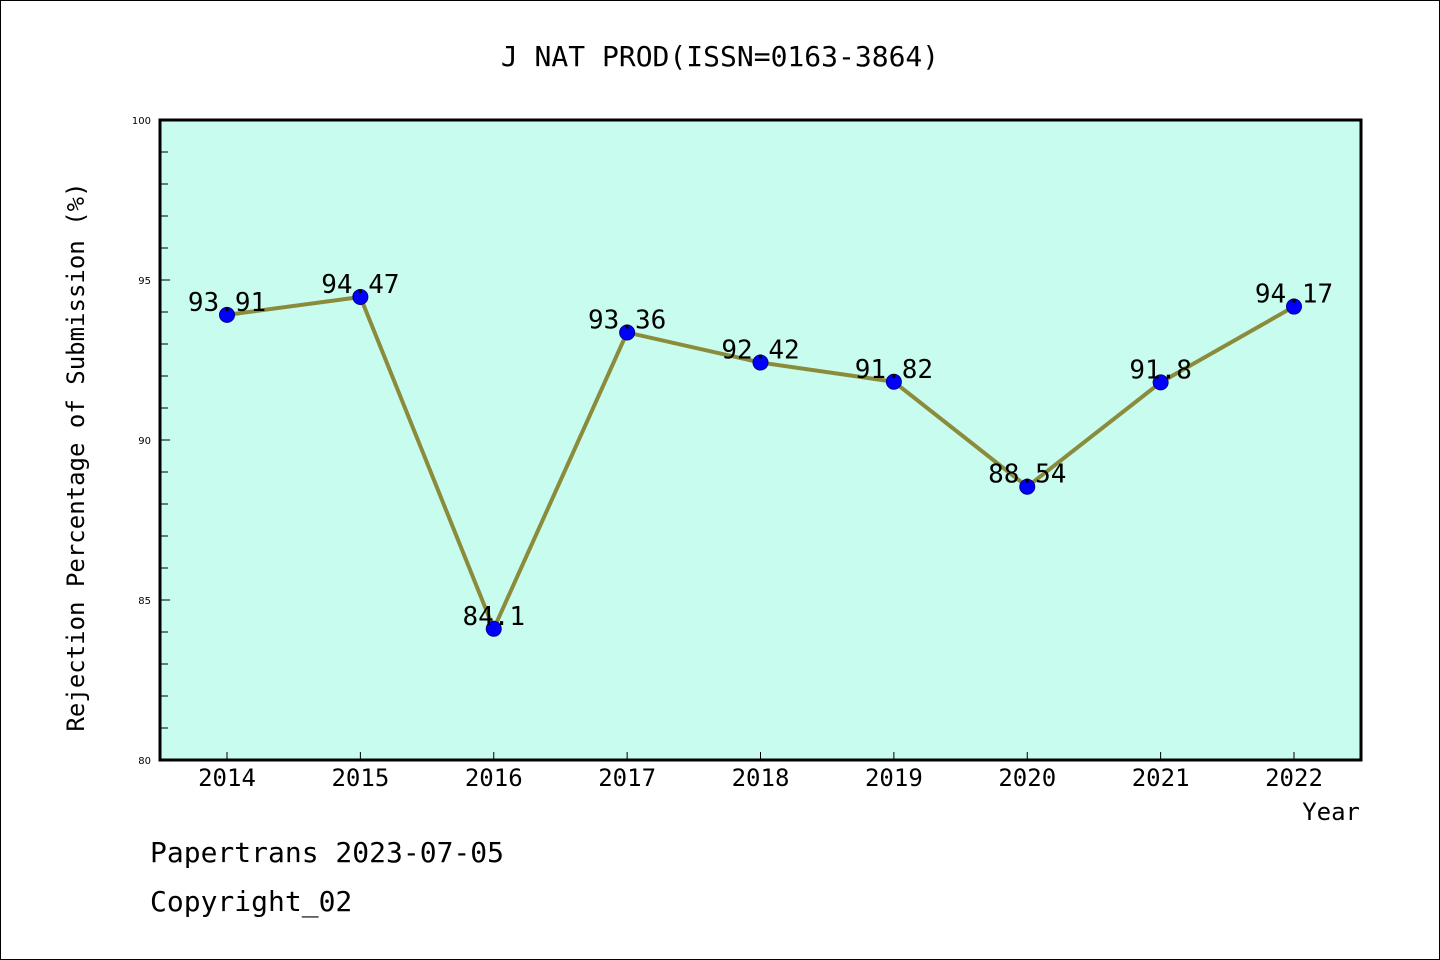  I want to click on x-tick-label: 2022, so click(1294, 778).